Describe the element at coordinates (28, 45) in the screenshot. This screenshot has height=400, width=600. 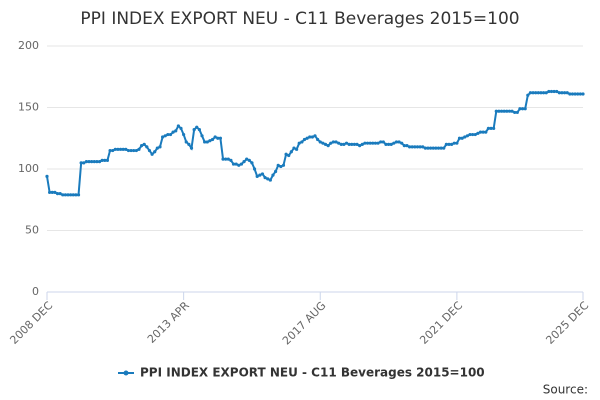
I see `y-tick-label: 200` at that location.